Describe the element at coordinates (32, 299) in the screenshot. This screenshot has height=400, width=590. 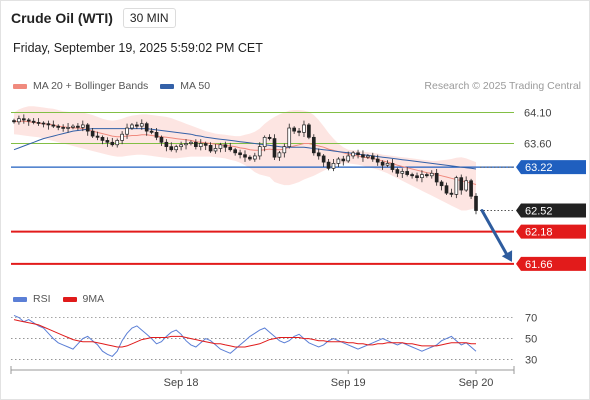
I see `legend-item-rsi: RSI` at that location.